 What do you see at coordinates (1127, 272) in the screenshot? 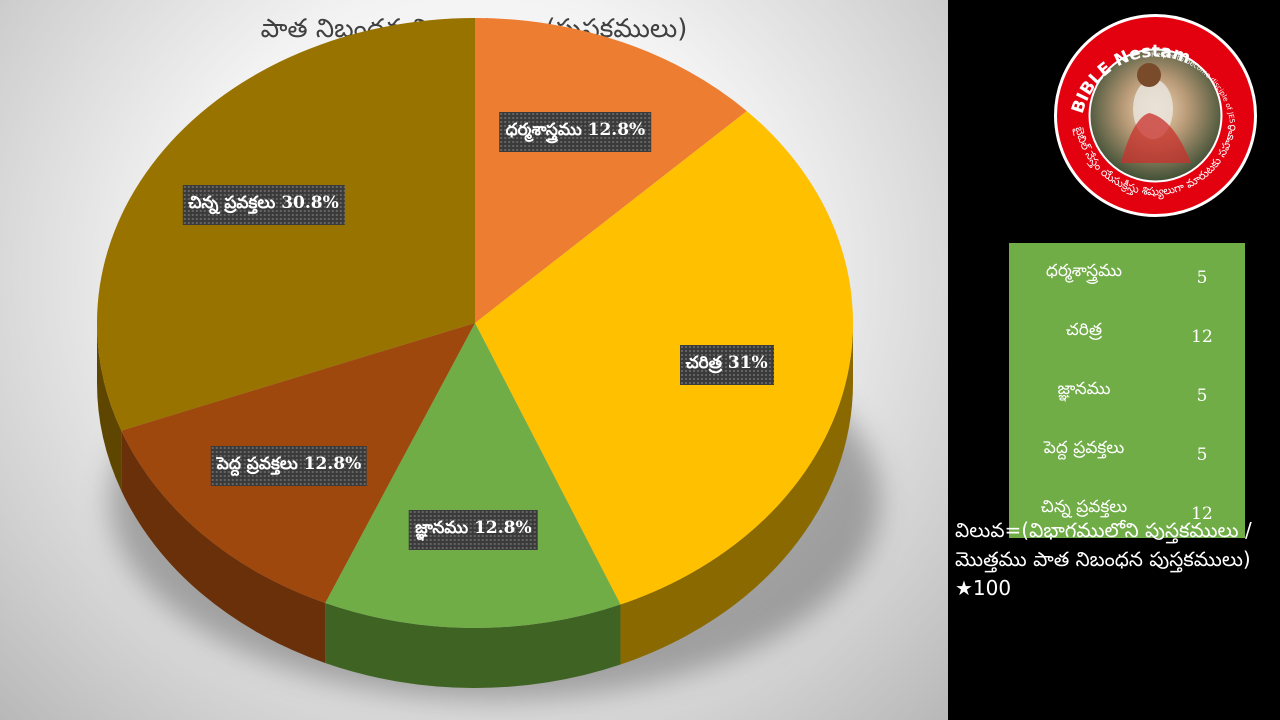
I see `table-row: ధర్మశాస్త్రము 5` at bounding box center [1127, 272].